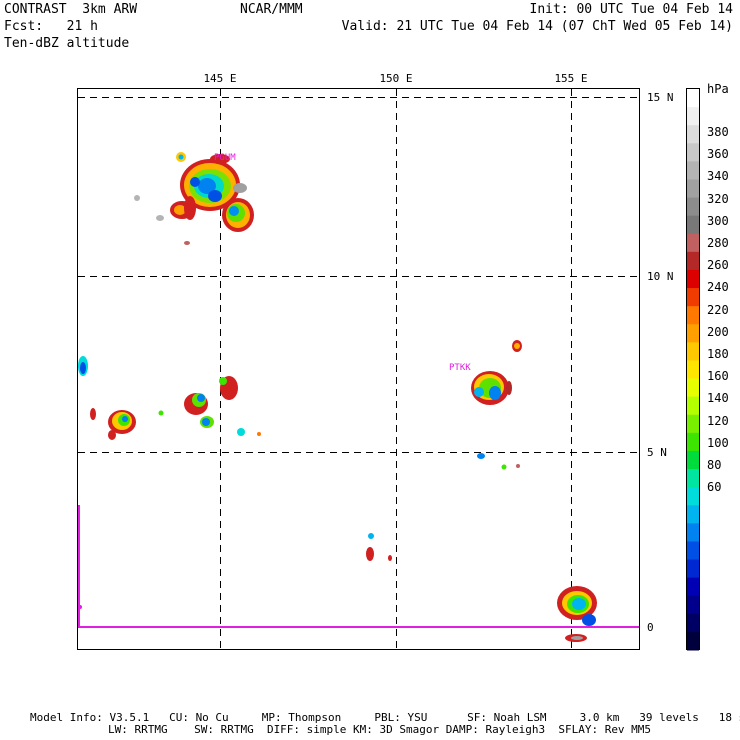 The height and width of the screenshot is (740, 740). Describe the element at coordinates (396, 78) in the screenshot. I see `lon-tick-150: 150 E` at that location.